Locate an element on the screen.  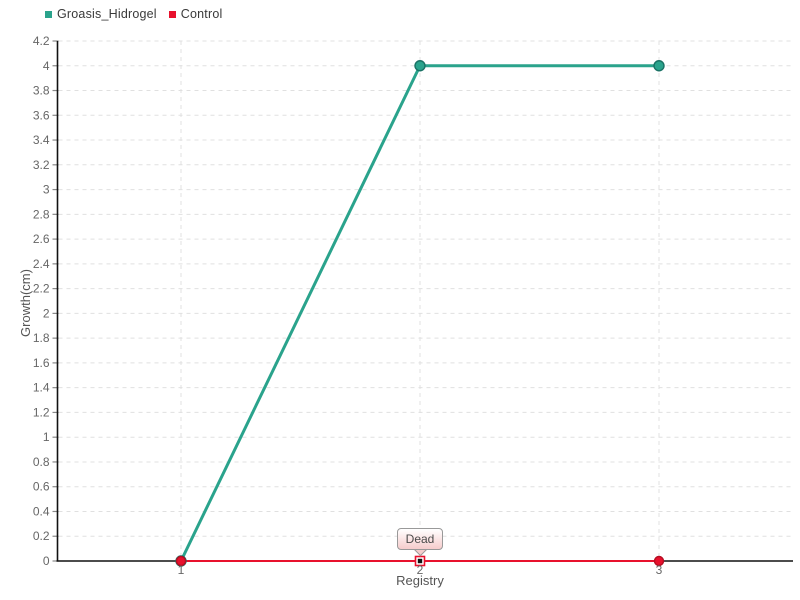
y-tick-label: 3.2 is located at coordinates (41, 165).